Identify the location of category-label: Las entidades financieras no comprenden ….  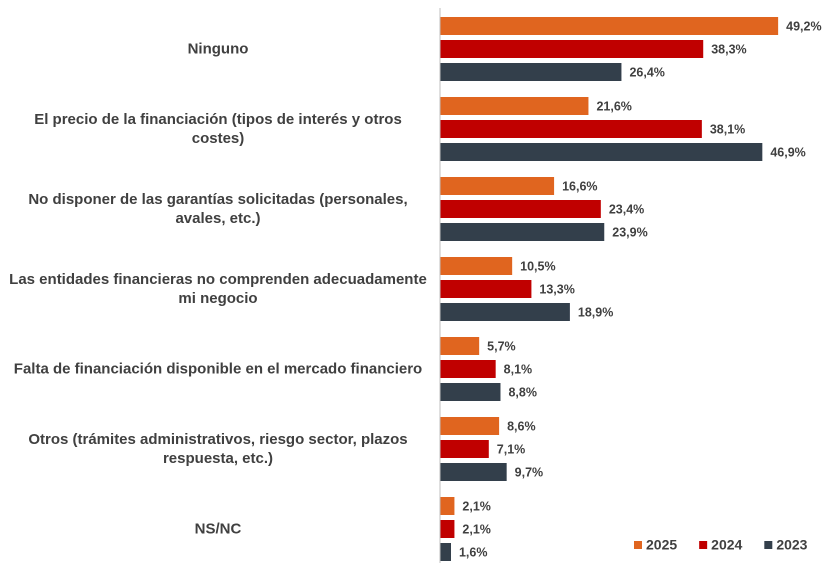
(218, 289).